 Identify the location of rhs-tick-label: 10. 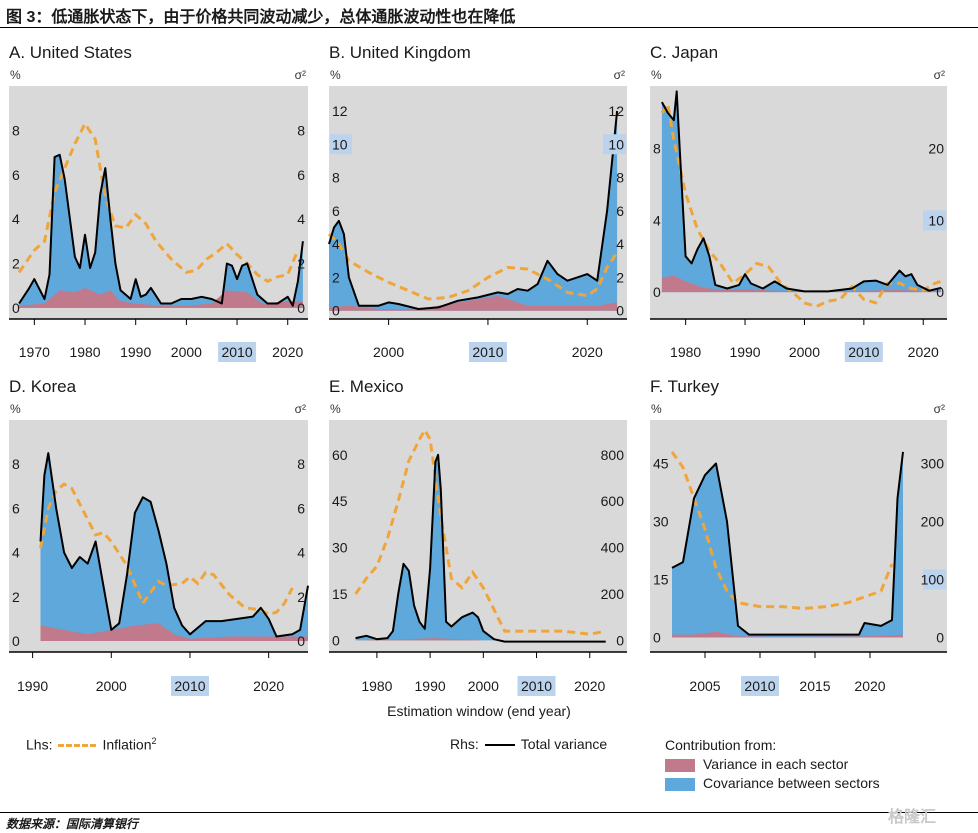
(616, 144).